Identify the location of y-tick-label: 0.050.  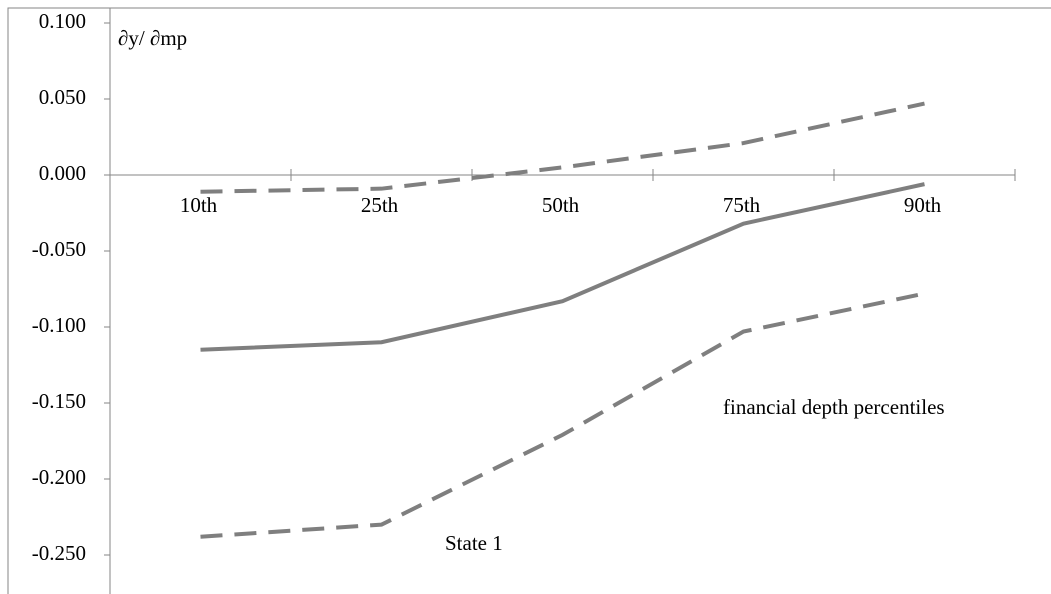
(62, 97).